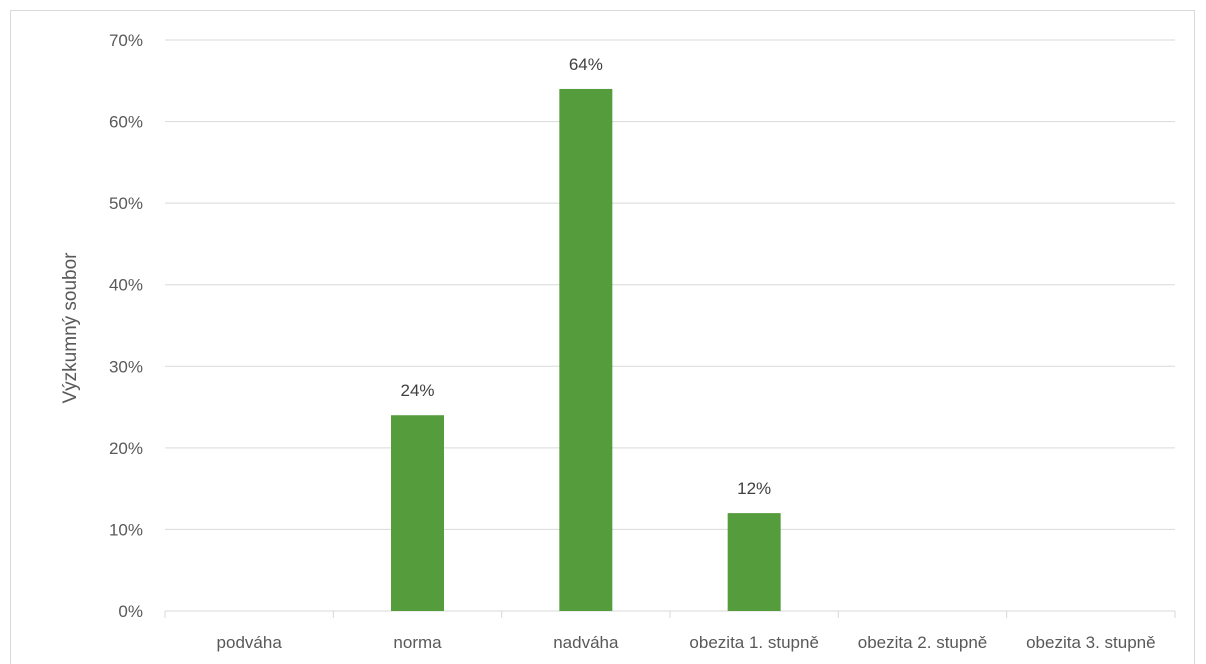  What do you see at coordinates (126, 448) in the screenshot?
I see `y-tick-label: 20%` at bounding box center [126, 448].